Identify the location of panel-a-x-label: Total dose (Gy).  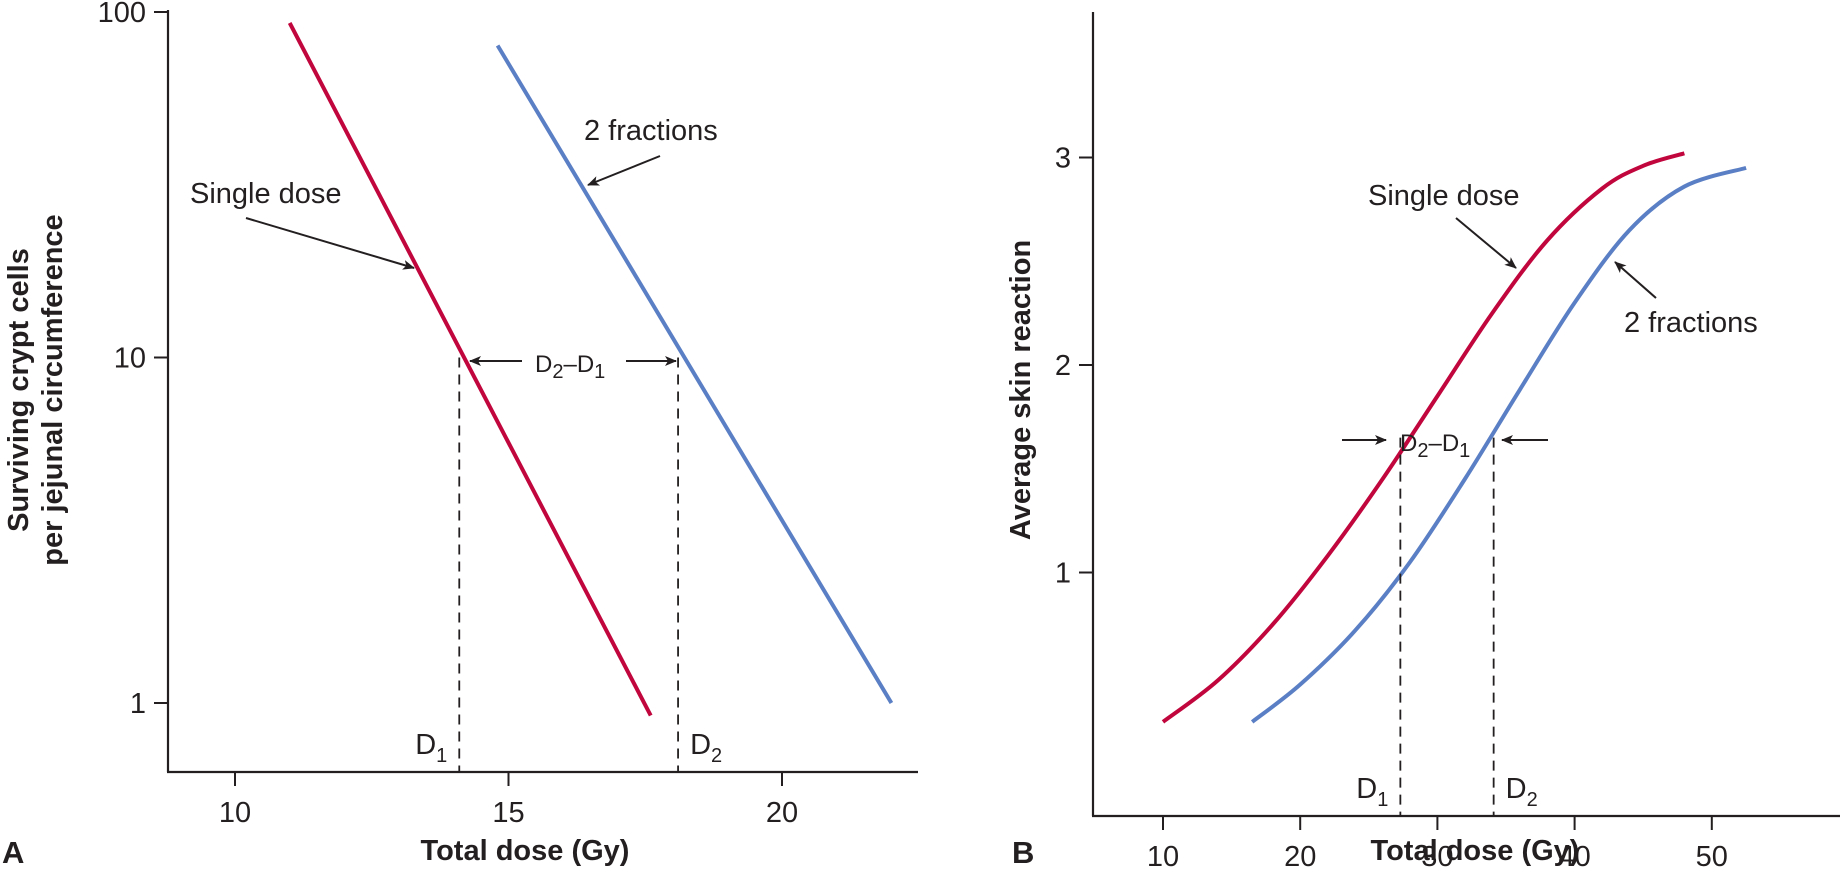
(525, 851).